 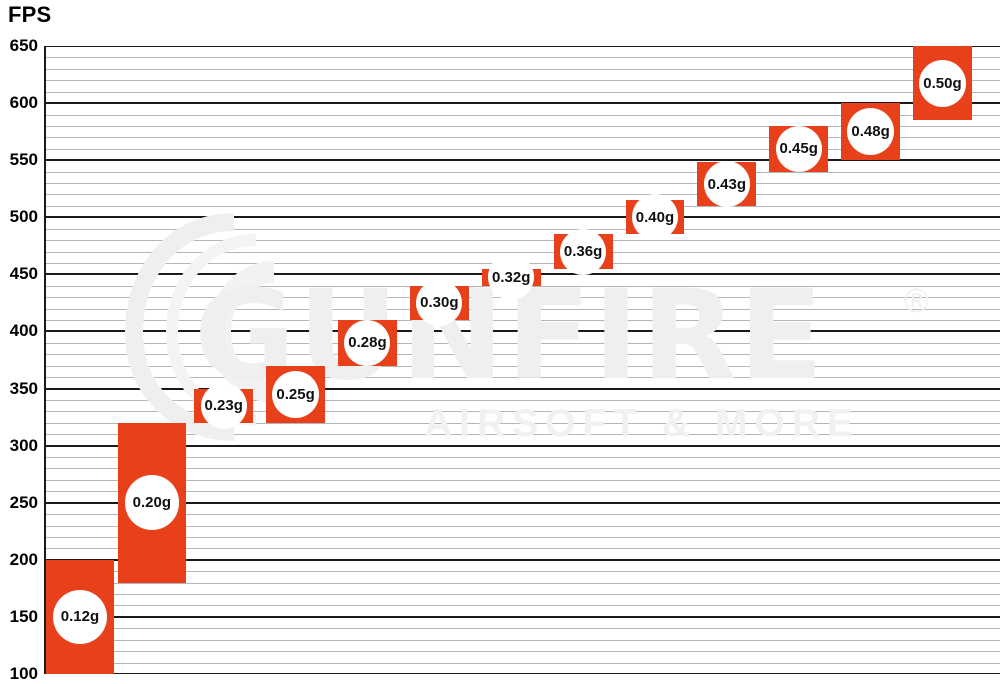 What do you see at coordinates (942, 83) in the screenshot?
I see `bar-value-bubble: 0.50g` at bounding box center [942, 83].